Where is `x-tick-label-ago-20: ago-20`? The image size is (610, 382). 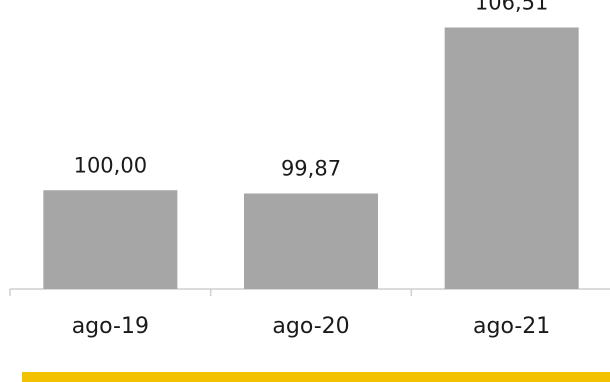 x-tick-label-ago-20: ago-20 is located at coordinates (310, 326).